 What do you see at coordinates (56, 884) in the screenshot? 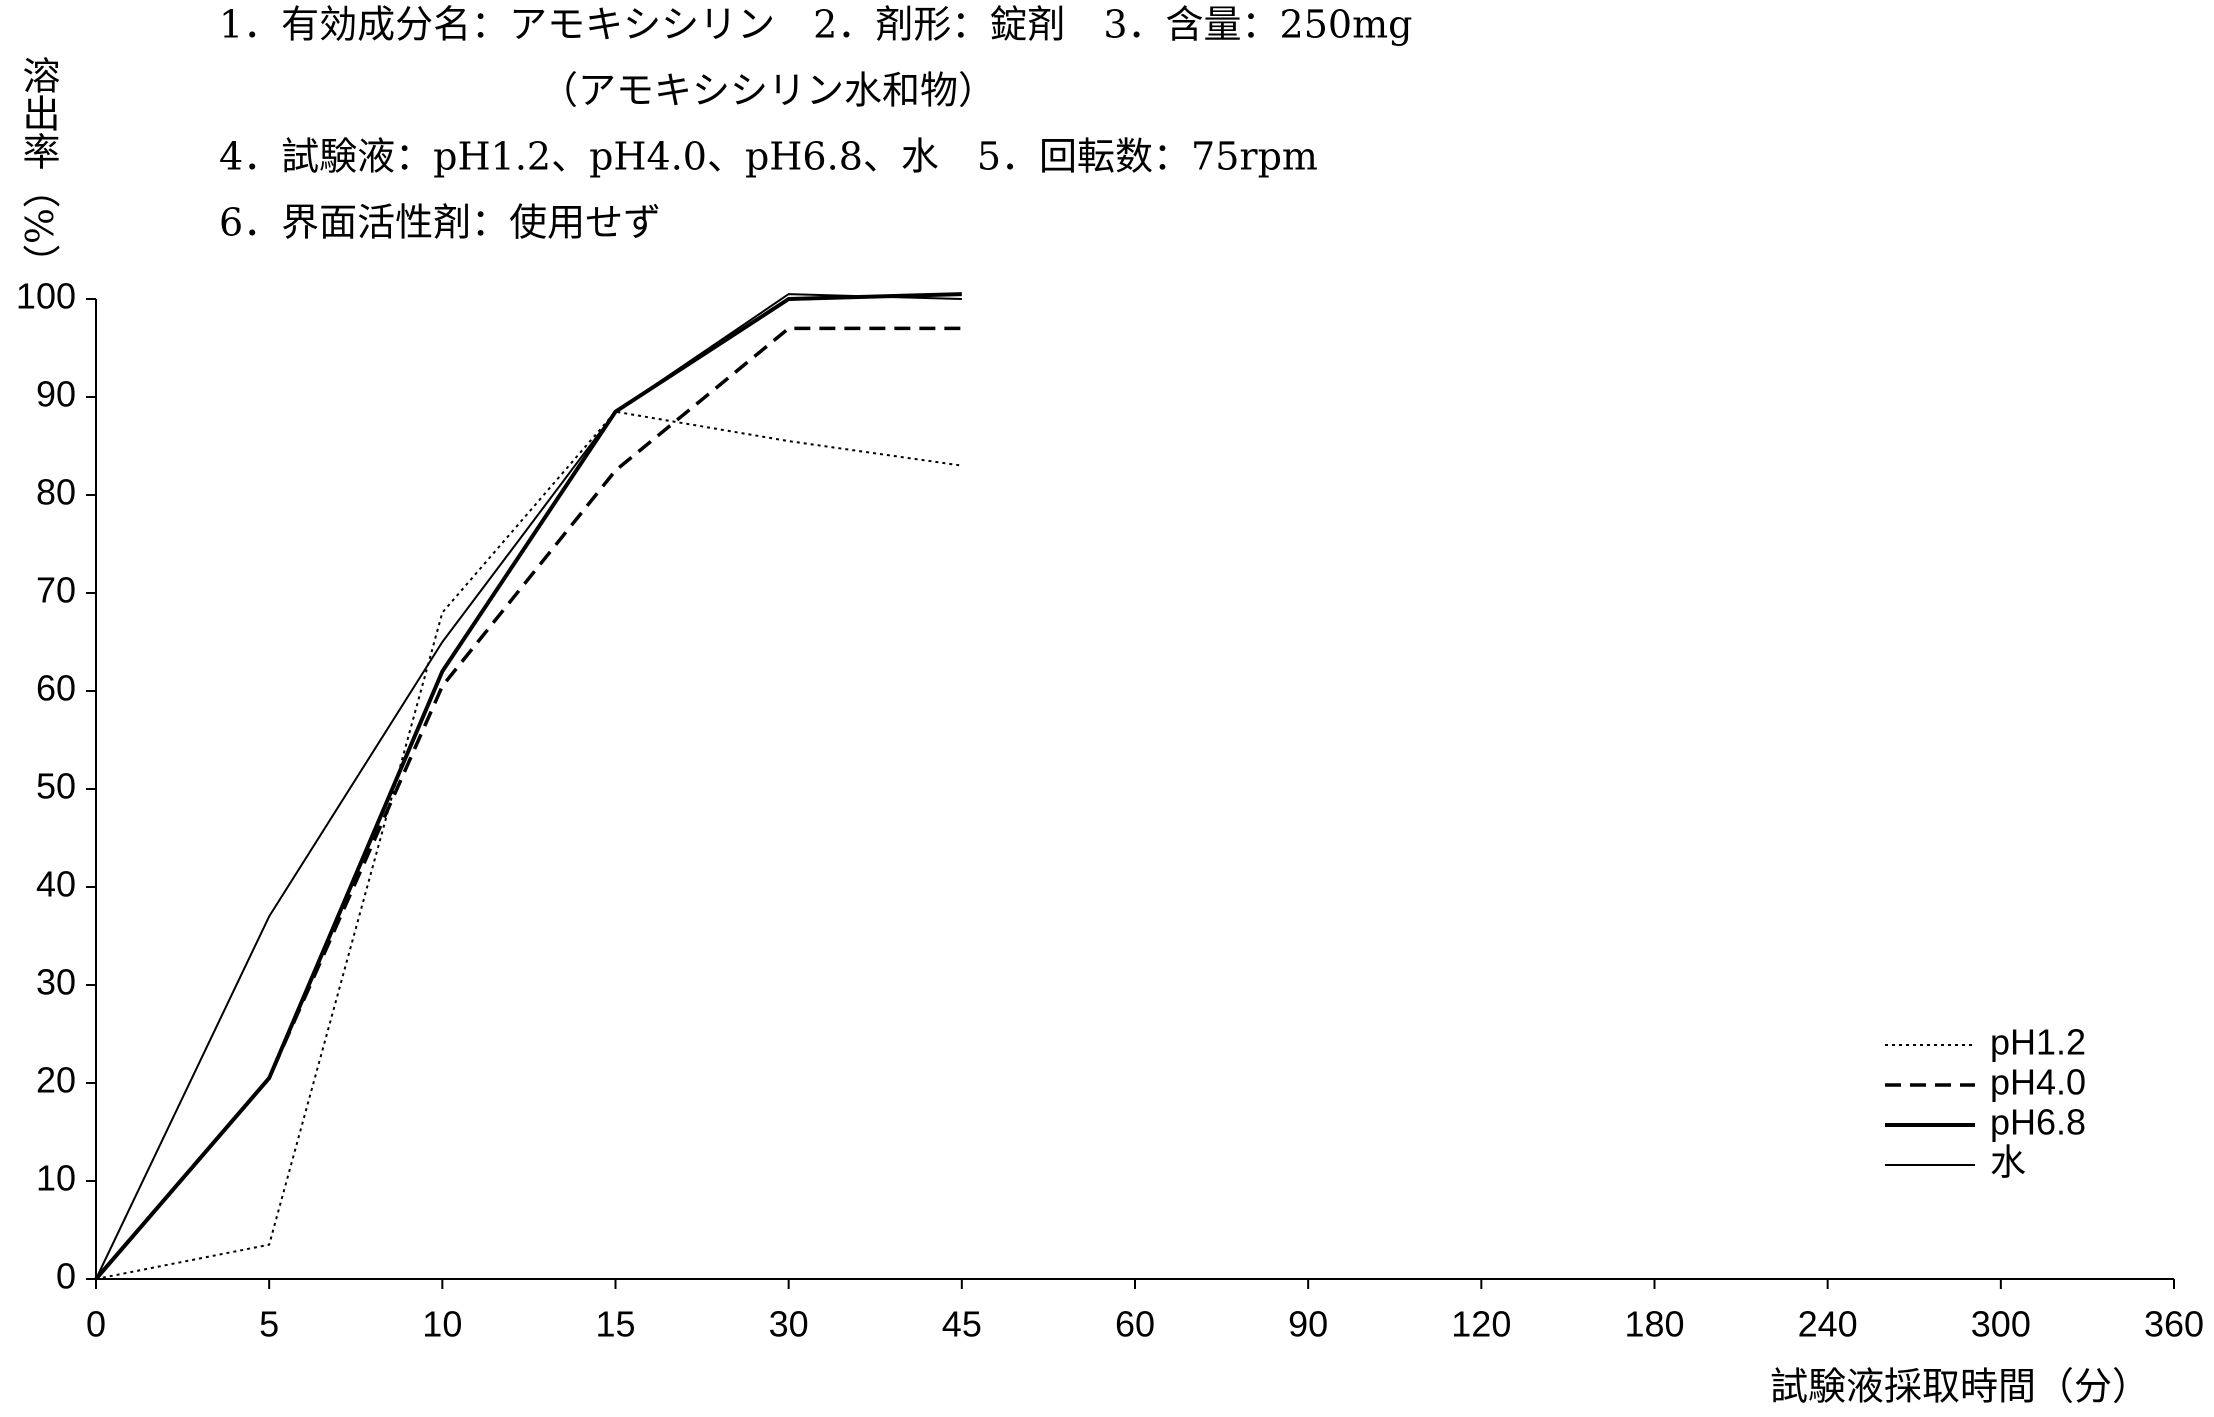
I see `y-tick-label: 40` at bounding box center [56, 884].